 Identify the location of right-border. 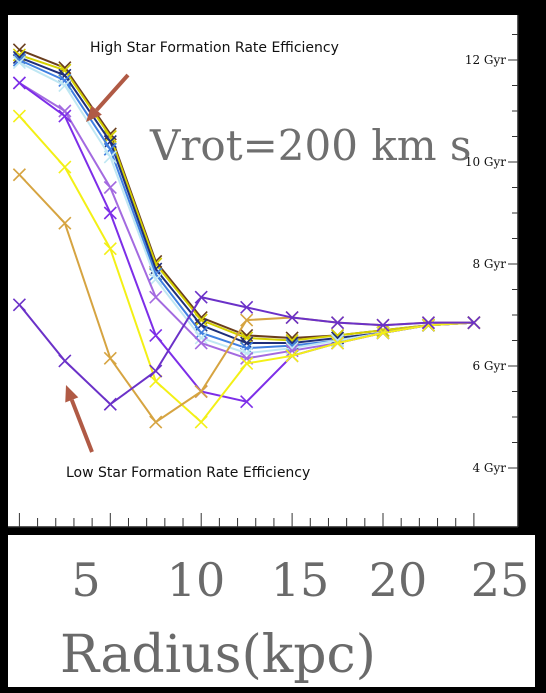
(540, 346).